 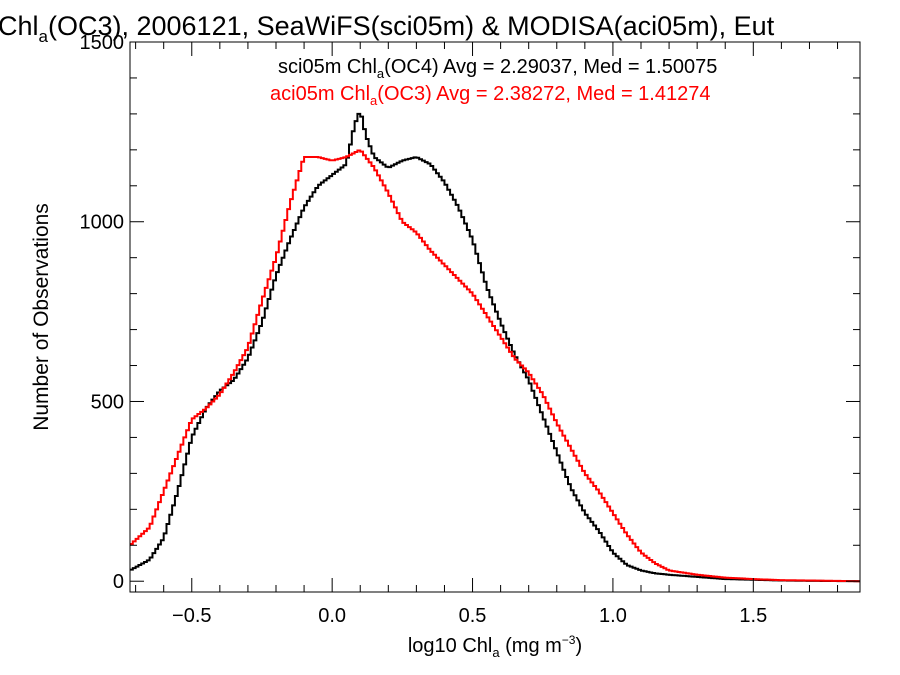 What do you see at coordinates (753, 616) in the screenshot?
I see `x-tick-label-4: 1.5` at bounding box center [753, 616].